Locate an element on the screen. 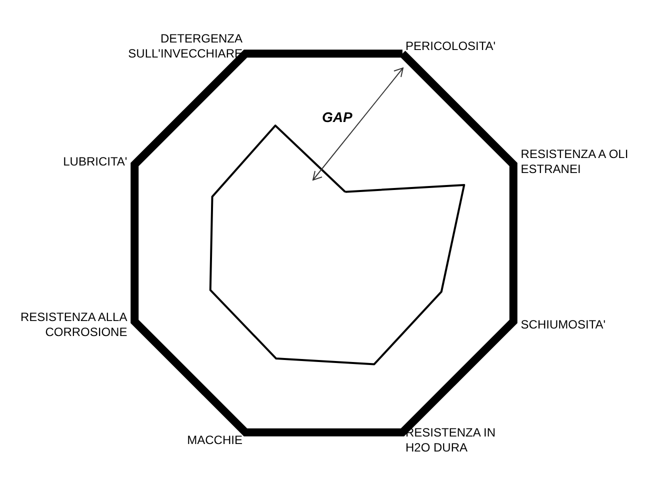 This screenshot has height=480, width=648. spoke-label: LUBRICITA' is located at coordinates (95, 161).